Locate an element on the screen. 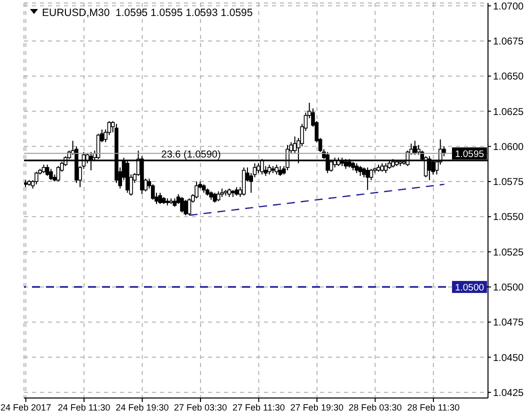 This screenshot has height=420, width=530. x-tick-label: 27 Feb 11:30 is located at coordinates (258, 407).